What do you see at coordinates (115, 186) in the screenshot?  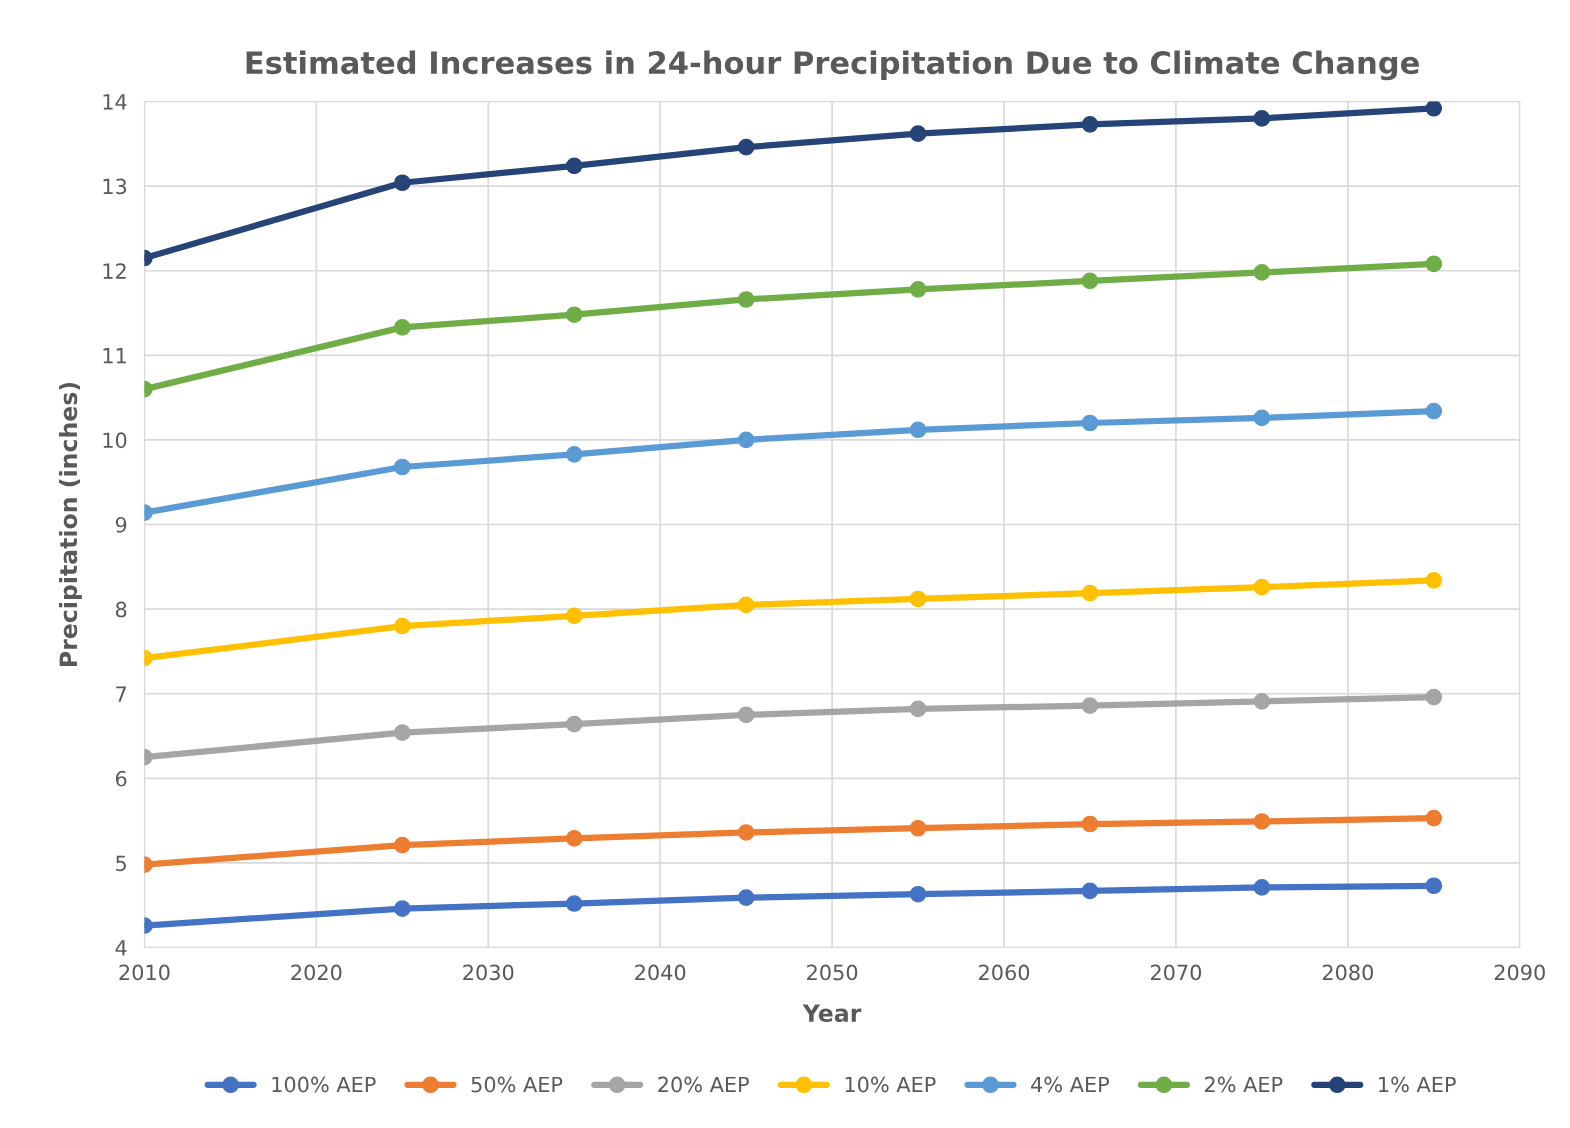 I see `y-tick-label: 13` at bounding box center [115, 186].